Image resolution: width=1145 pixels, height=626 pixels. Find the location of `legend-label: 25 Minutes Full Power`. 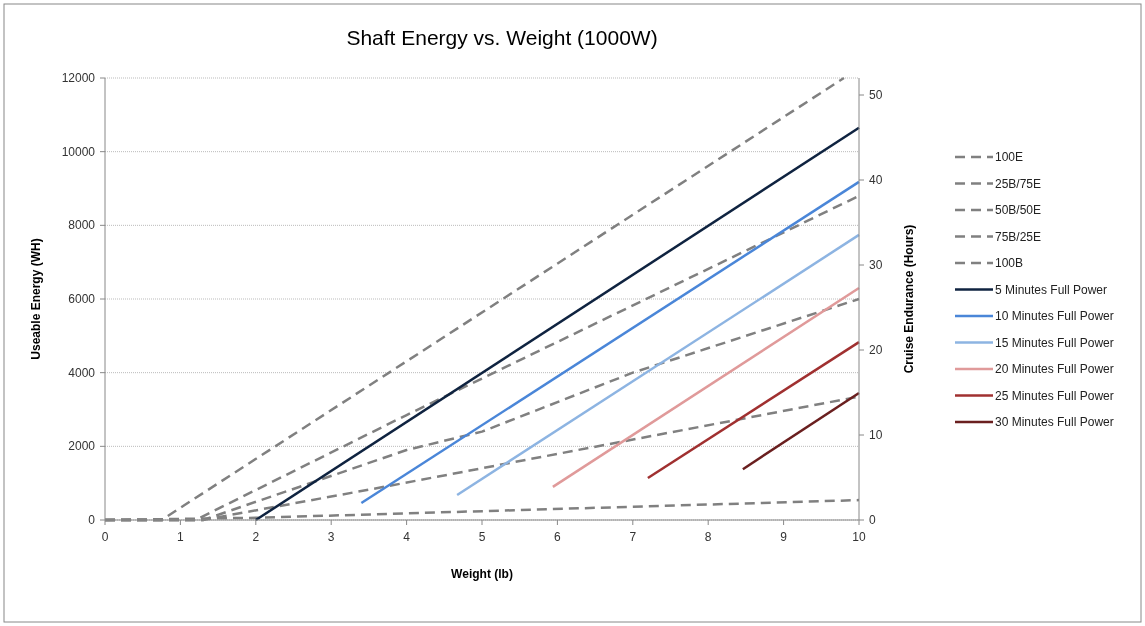

legend-label: 25 Minutes Full Power is located at coordinates (1054, 395).